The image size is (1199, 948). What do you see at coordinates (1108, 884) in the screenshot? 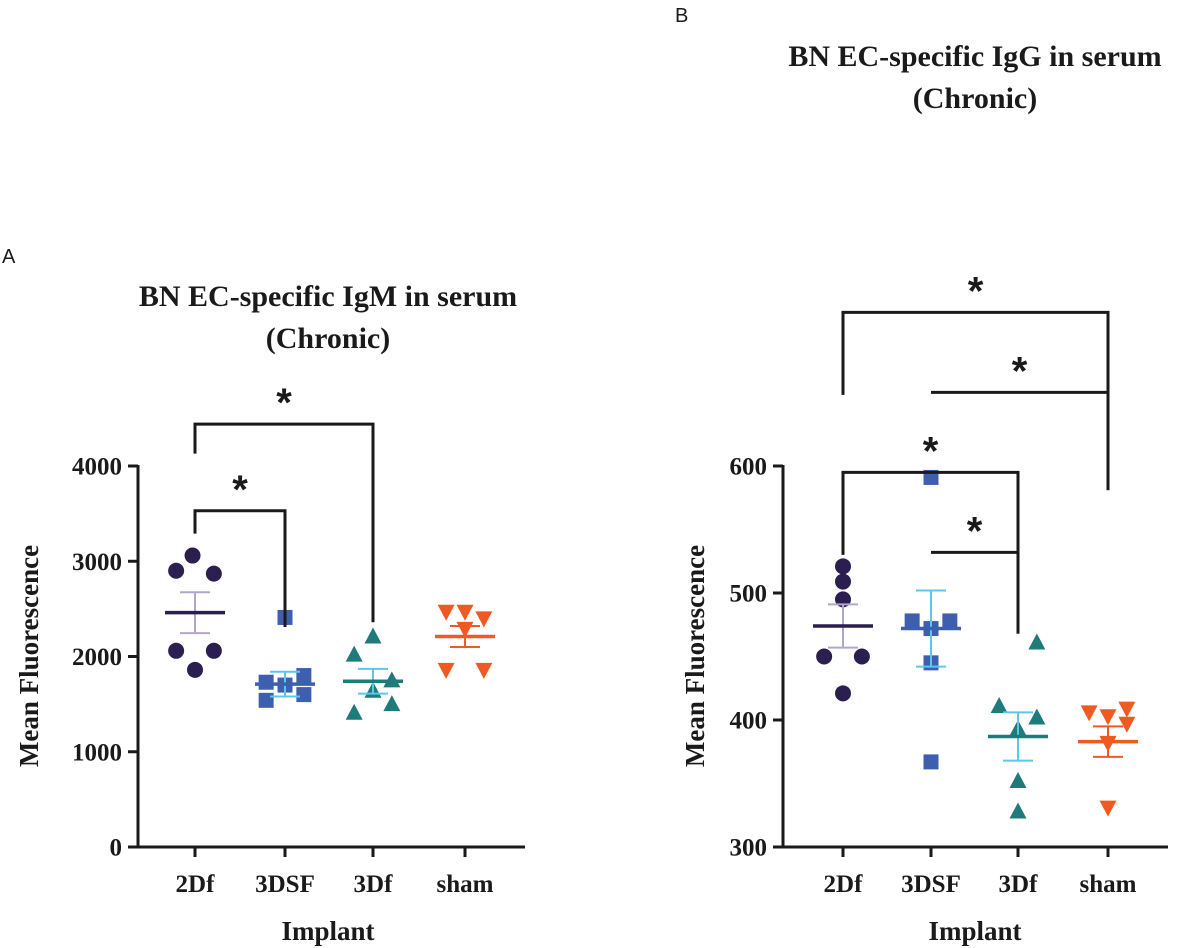
I see `panel-b-x-tick-label: sham` at bounding box center [1108, 884].